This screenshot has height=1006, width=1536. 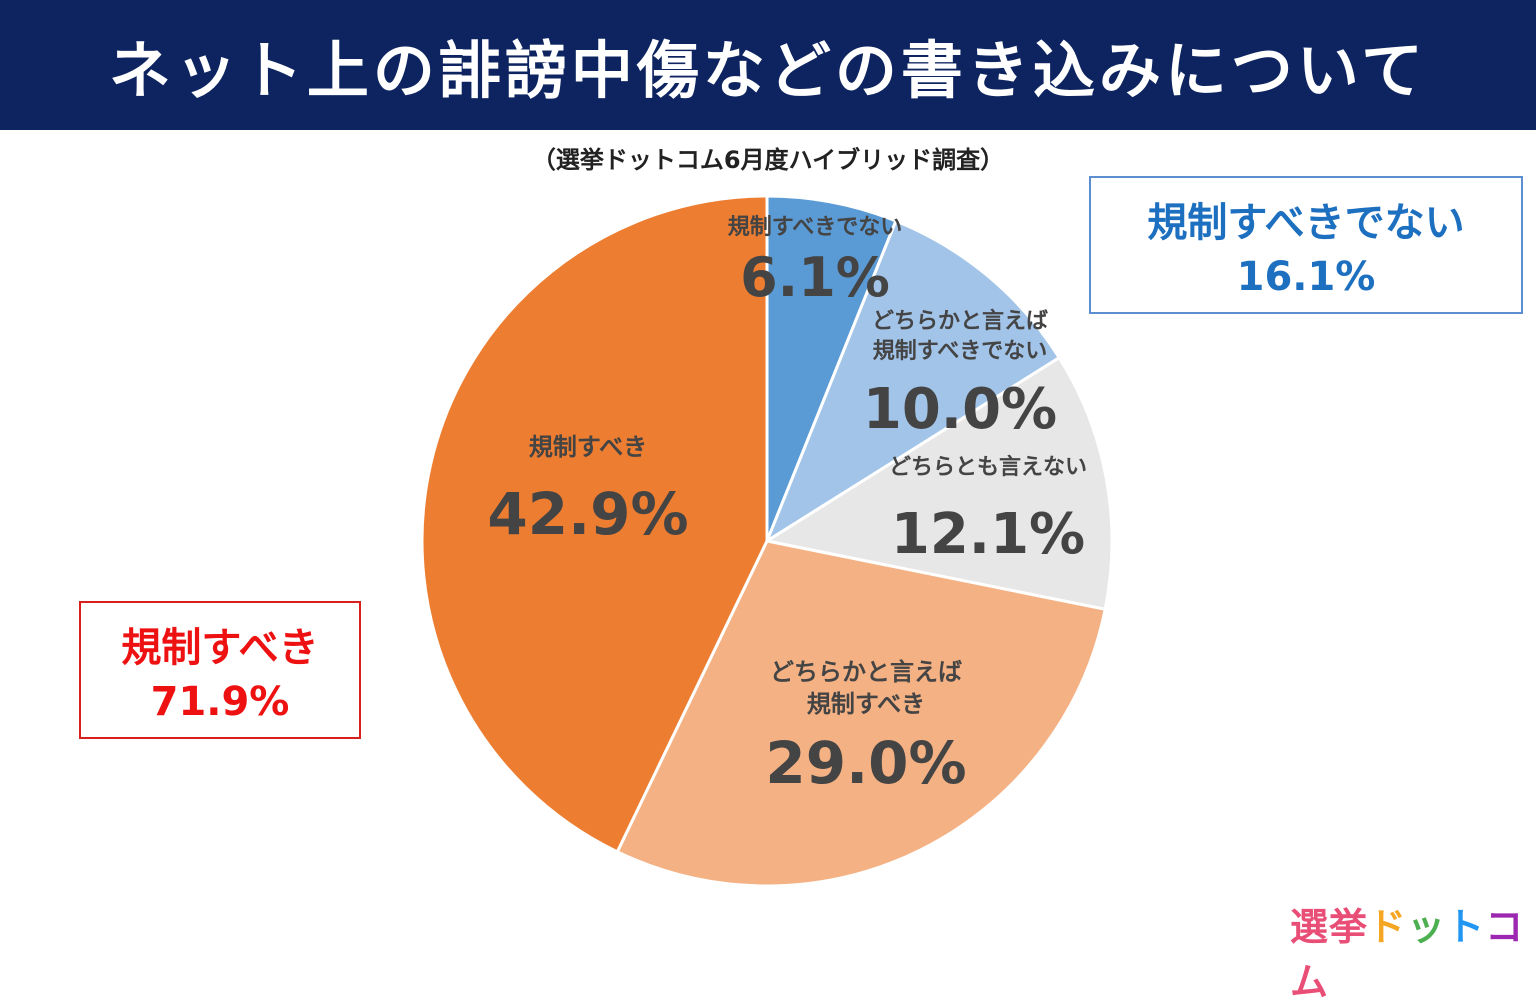 What do you see at coordinates (1349, 927) in the screenshot?
I see `logo-char: 挙` at bounding box center [1349, 927].